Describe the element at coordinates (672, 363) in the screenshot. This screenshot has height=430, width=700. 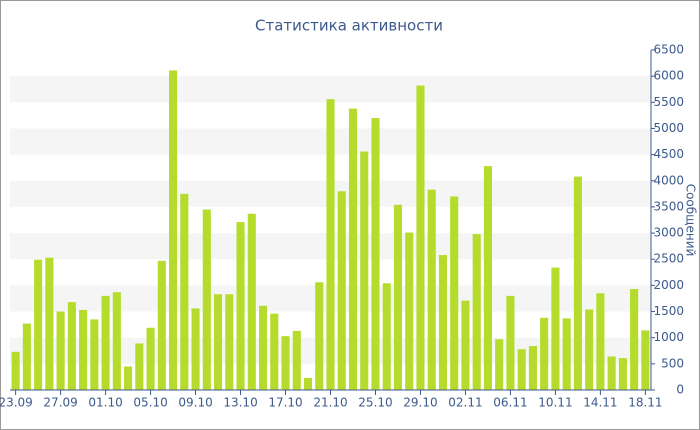
I see `y-tick-label: 500` at that location.